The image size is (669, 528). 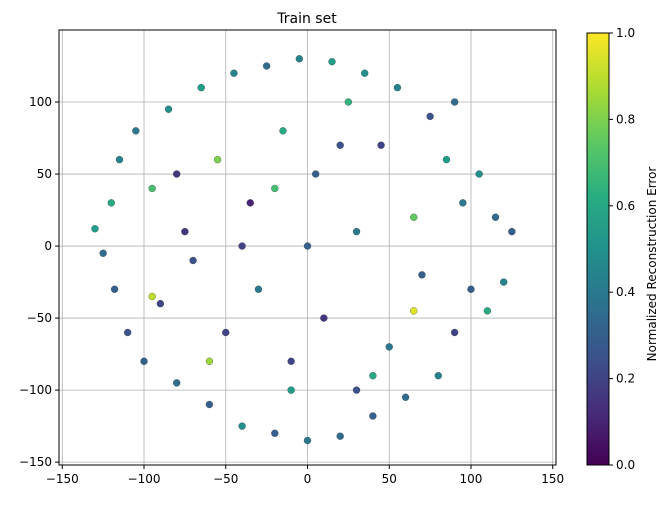 What do you see at coordinates (552, 479) in the screenshot?
I see `x-tick-label: 150` at bounding box center [552, 479].